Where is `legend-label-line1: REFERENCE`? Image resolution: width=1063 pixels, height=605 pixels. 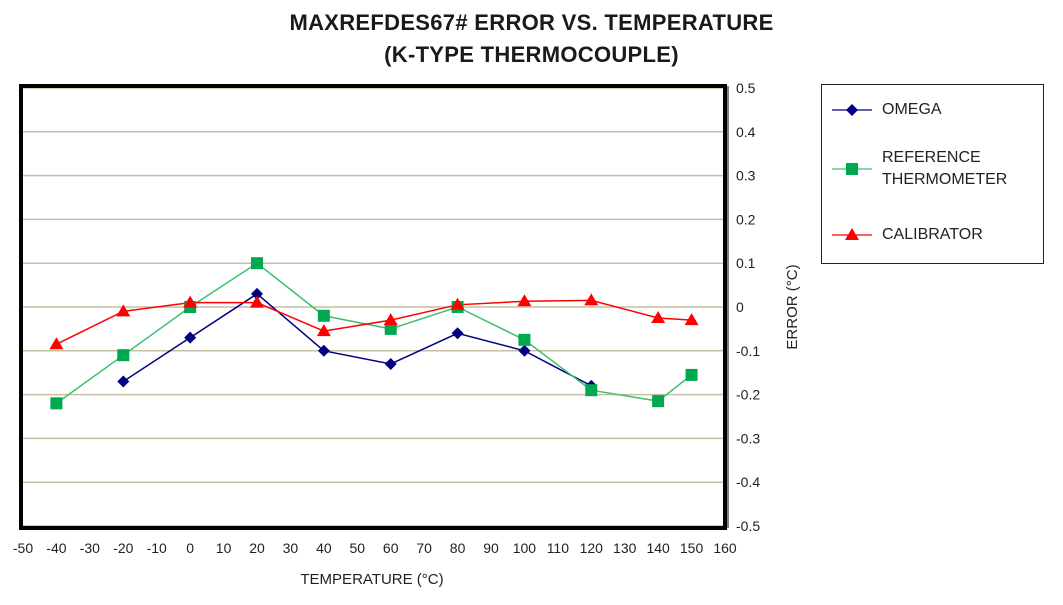 legend-label-line1: REFERENCE is located at coordinates (931, 157).